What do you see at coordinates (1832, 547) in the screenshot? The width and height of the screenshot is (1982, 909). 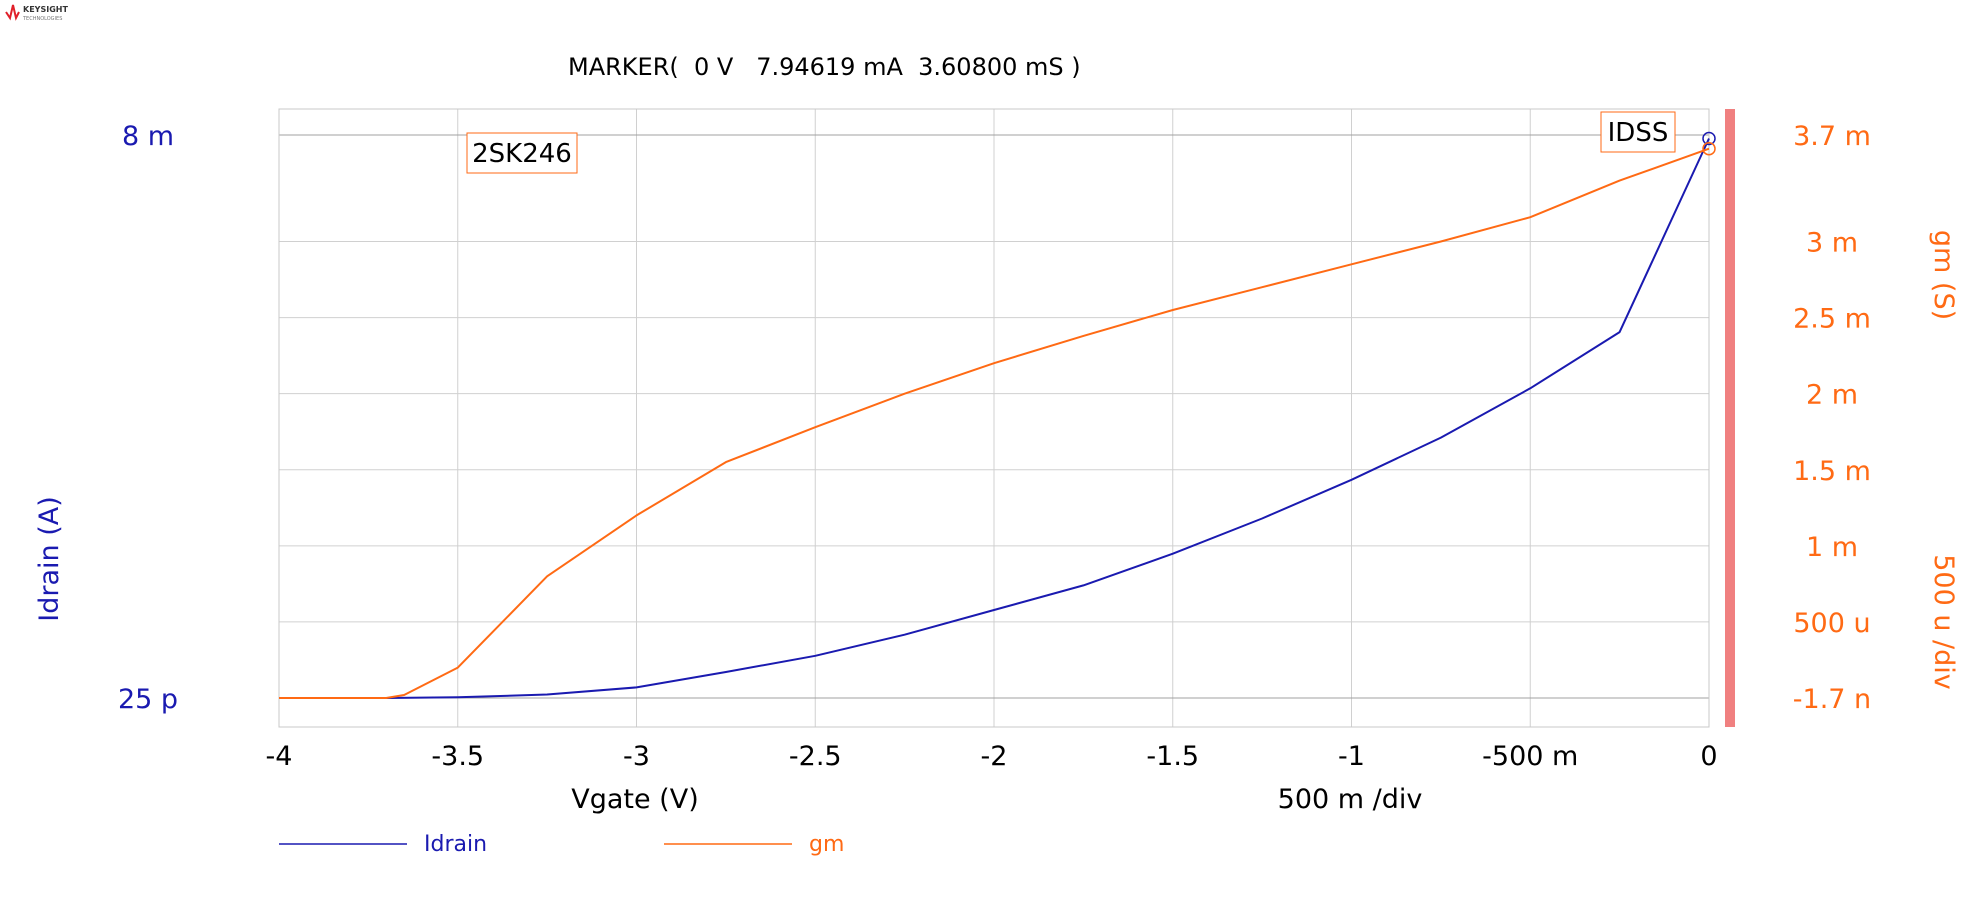 I see `y-right-tick-label: 1 m` at bounding box center [1832, 547].